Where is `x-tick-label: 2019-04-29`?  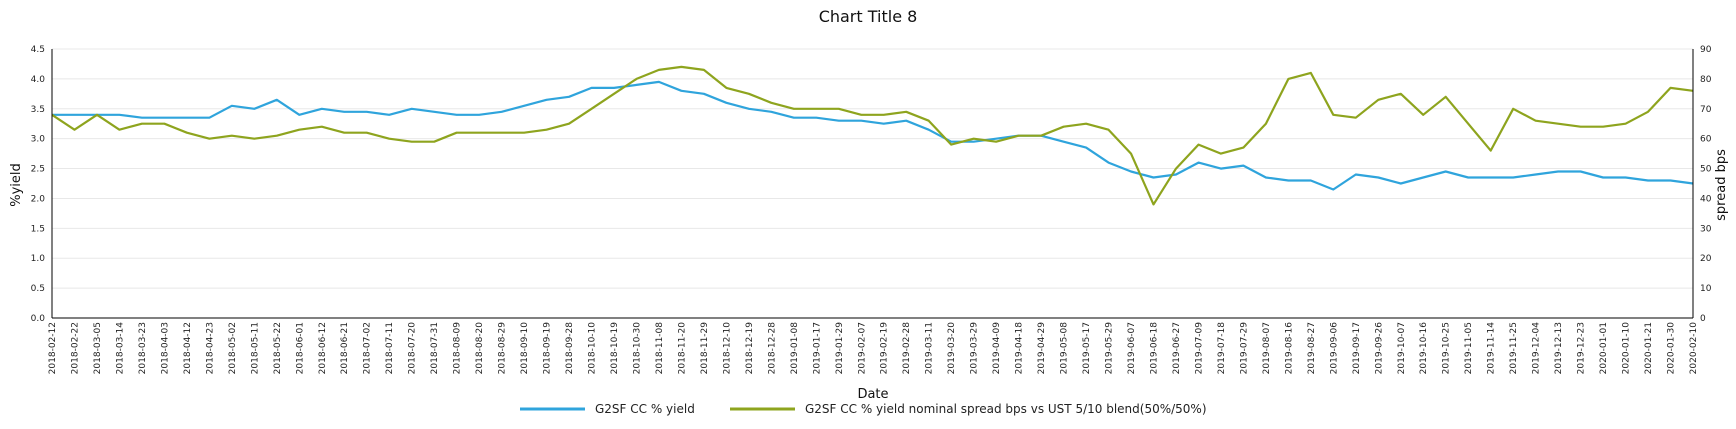 x-tick-label: 2019-04-29 is located at coordinates (1042, 348).